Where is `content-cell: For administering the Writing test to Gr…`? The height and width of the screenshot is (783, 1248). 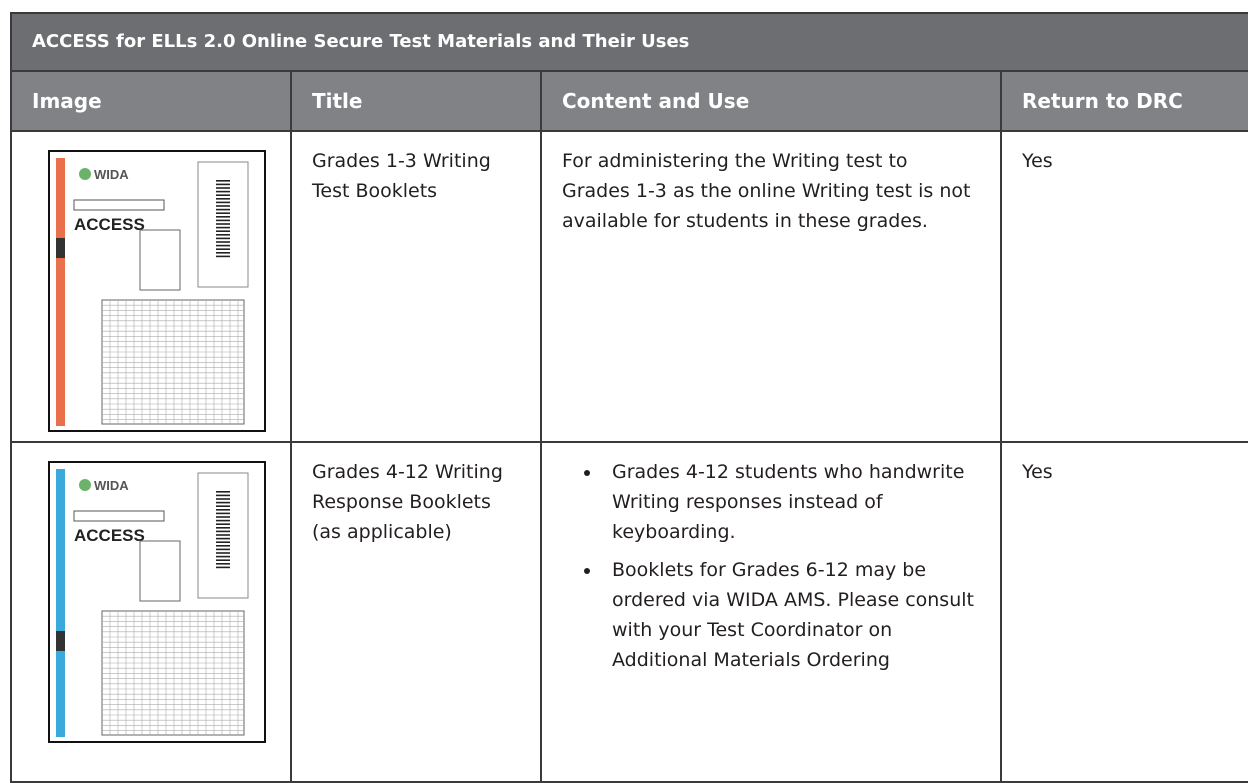 content-cell: For administering the Writing test to Gr… is located at coordinates (771, 286).